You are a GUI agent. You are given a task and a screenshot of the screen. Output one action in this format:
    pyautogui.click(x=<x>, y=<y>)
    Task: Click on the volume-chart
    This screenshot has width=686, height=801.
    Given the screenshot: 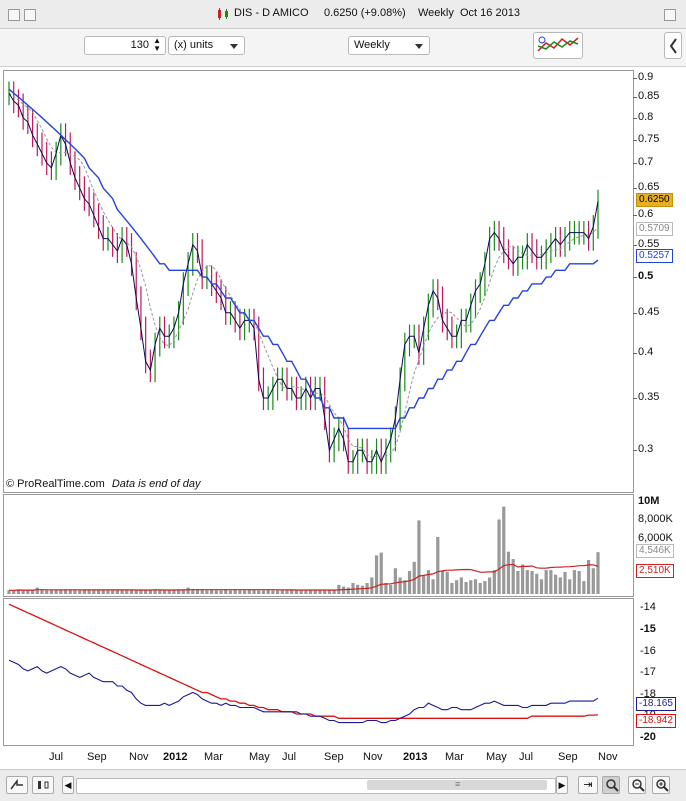 What is the action you would take?
    pyautogui.click(x=318, y=545)
    